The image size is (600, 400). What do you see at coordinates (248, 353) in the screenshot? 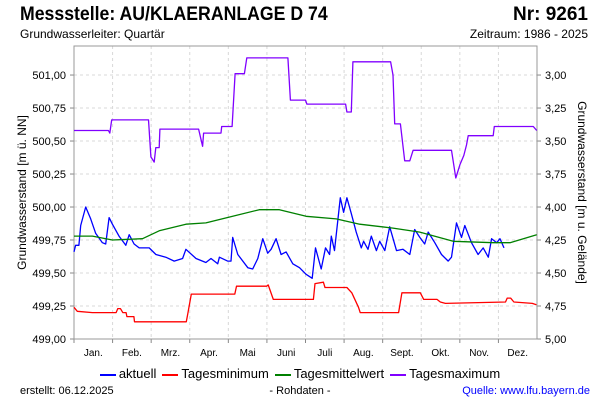
I see `month-label: Mai` at bounding box center [248, 353].